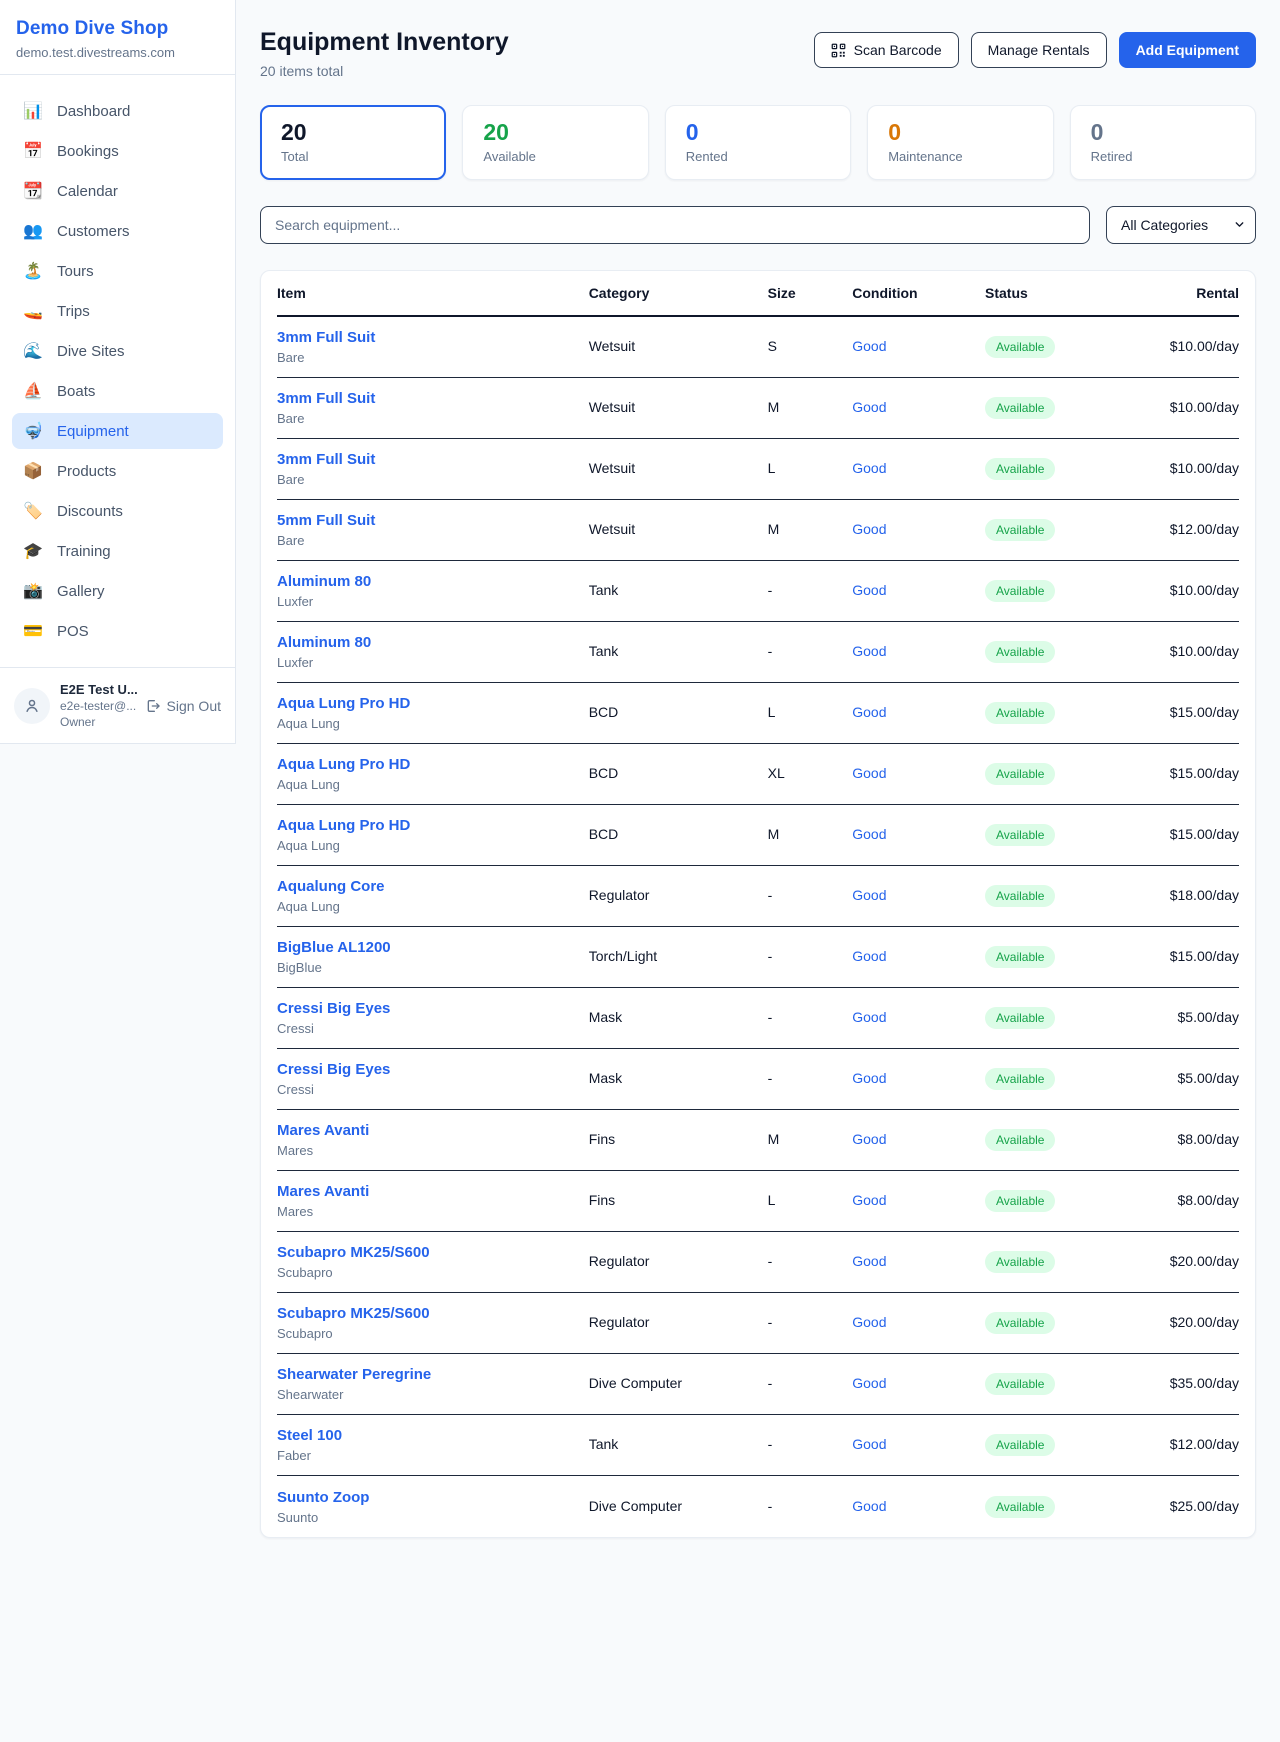  What do you see at coordinates (675, 225) in the screenshot?
I see `search-input` at bounding box center [675, 225].